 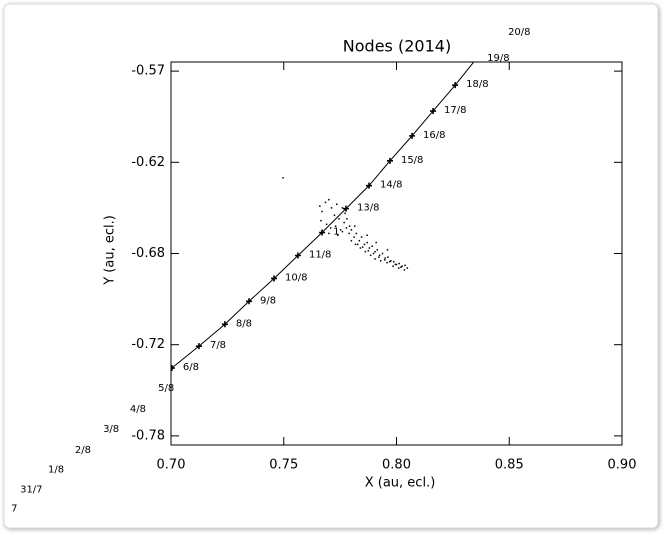 I want to click on node-label: 9/8, so click(x=268, y=300).